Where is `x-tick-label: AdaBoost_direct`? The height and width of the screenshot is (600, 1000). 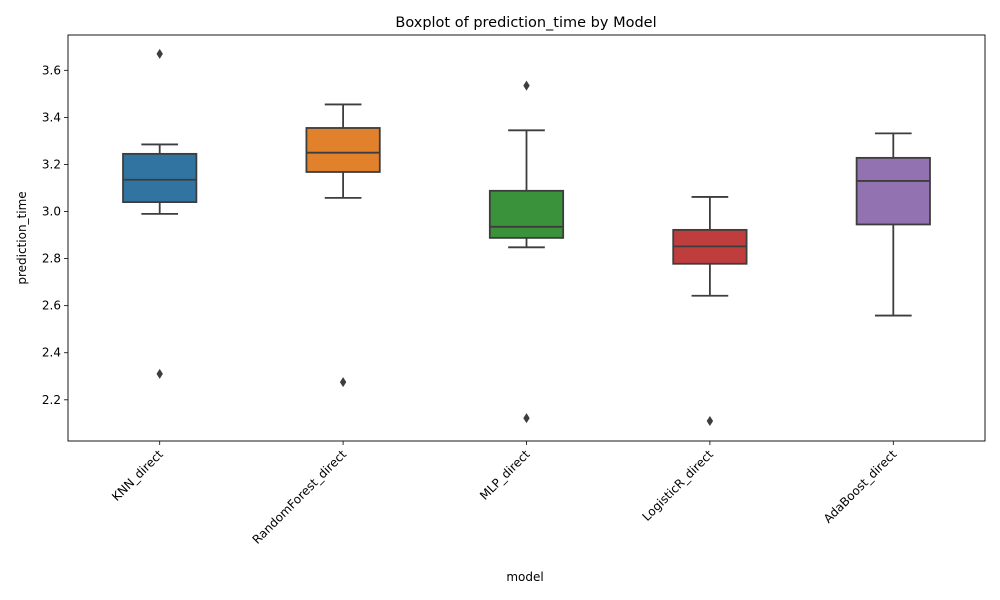 x-tick-label: AdaBoost_direct is located at coordinates (860, 486).